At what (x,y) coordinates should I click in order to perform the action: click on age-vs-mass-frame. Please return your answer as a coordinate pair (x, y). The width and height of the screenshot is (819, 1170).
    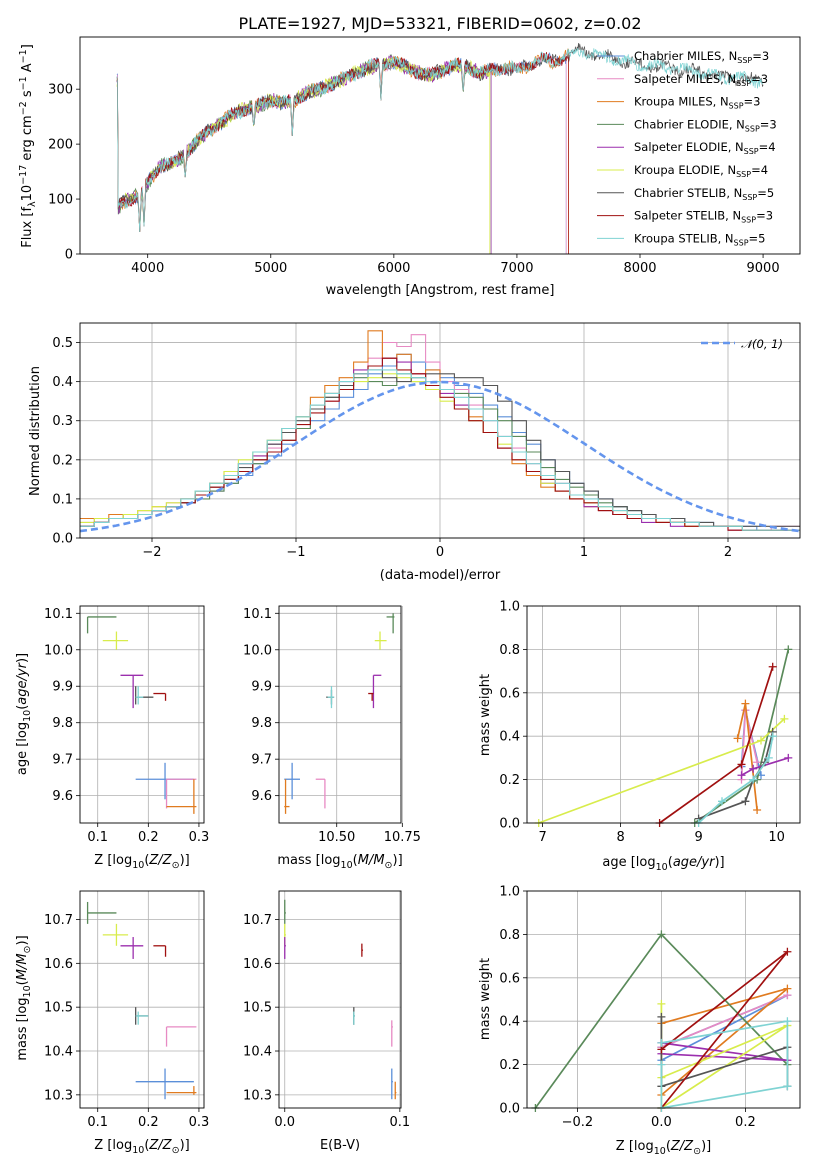
    Looking at the image, I should click on (340, 714).